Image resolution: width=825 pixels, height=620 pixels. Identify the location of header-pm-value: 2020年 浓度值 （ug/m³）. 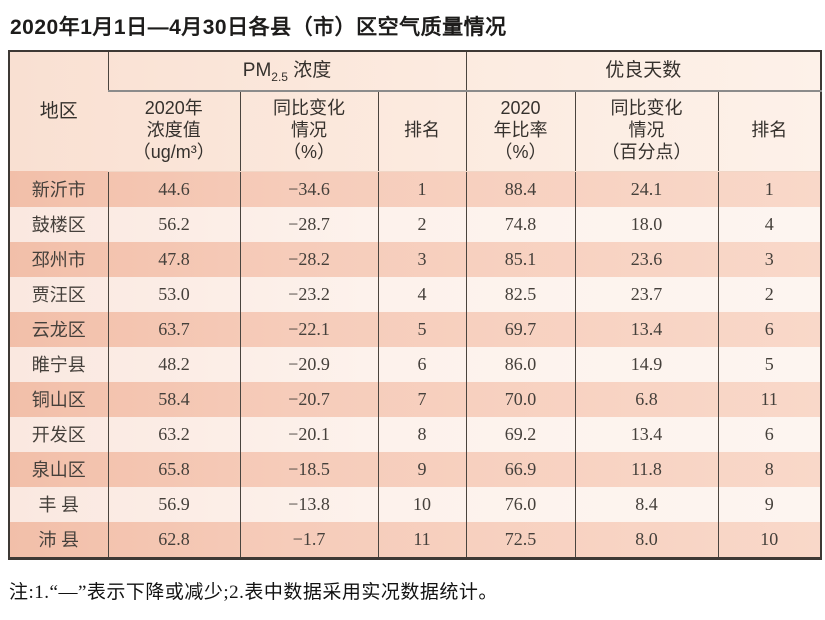
(174, 131).